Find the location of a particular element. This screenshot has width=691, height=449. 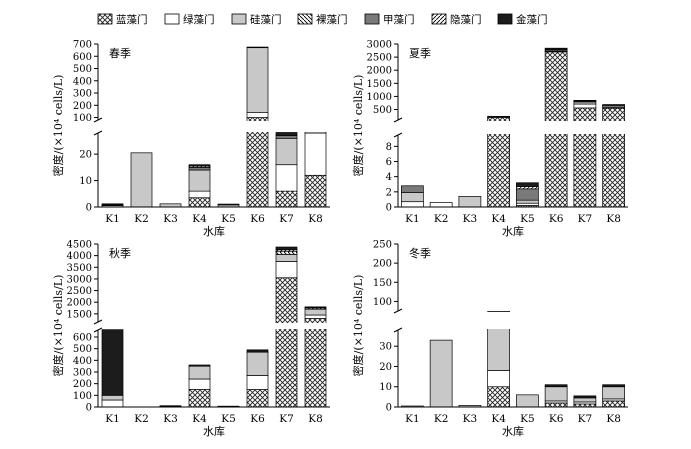

panel-title: 春季 is located at coordinates (120, 53).